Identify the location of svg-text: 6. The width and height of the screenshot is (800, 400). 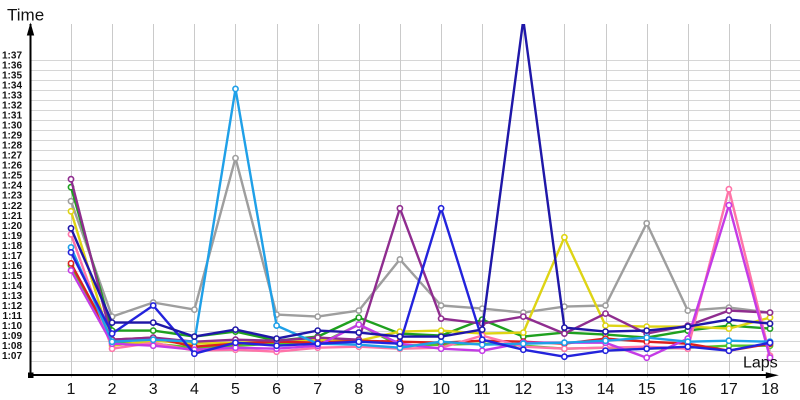
(276, 389).